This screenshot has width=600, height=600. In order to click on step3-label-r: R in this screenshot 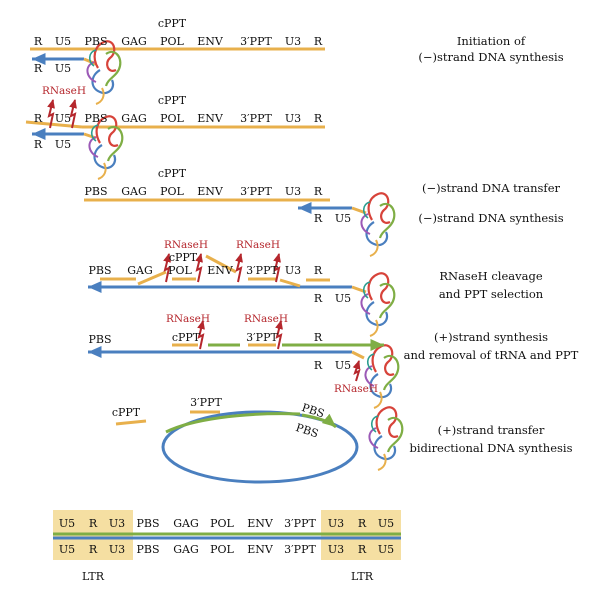, I will do `click(318, 191)`.